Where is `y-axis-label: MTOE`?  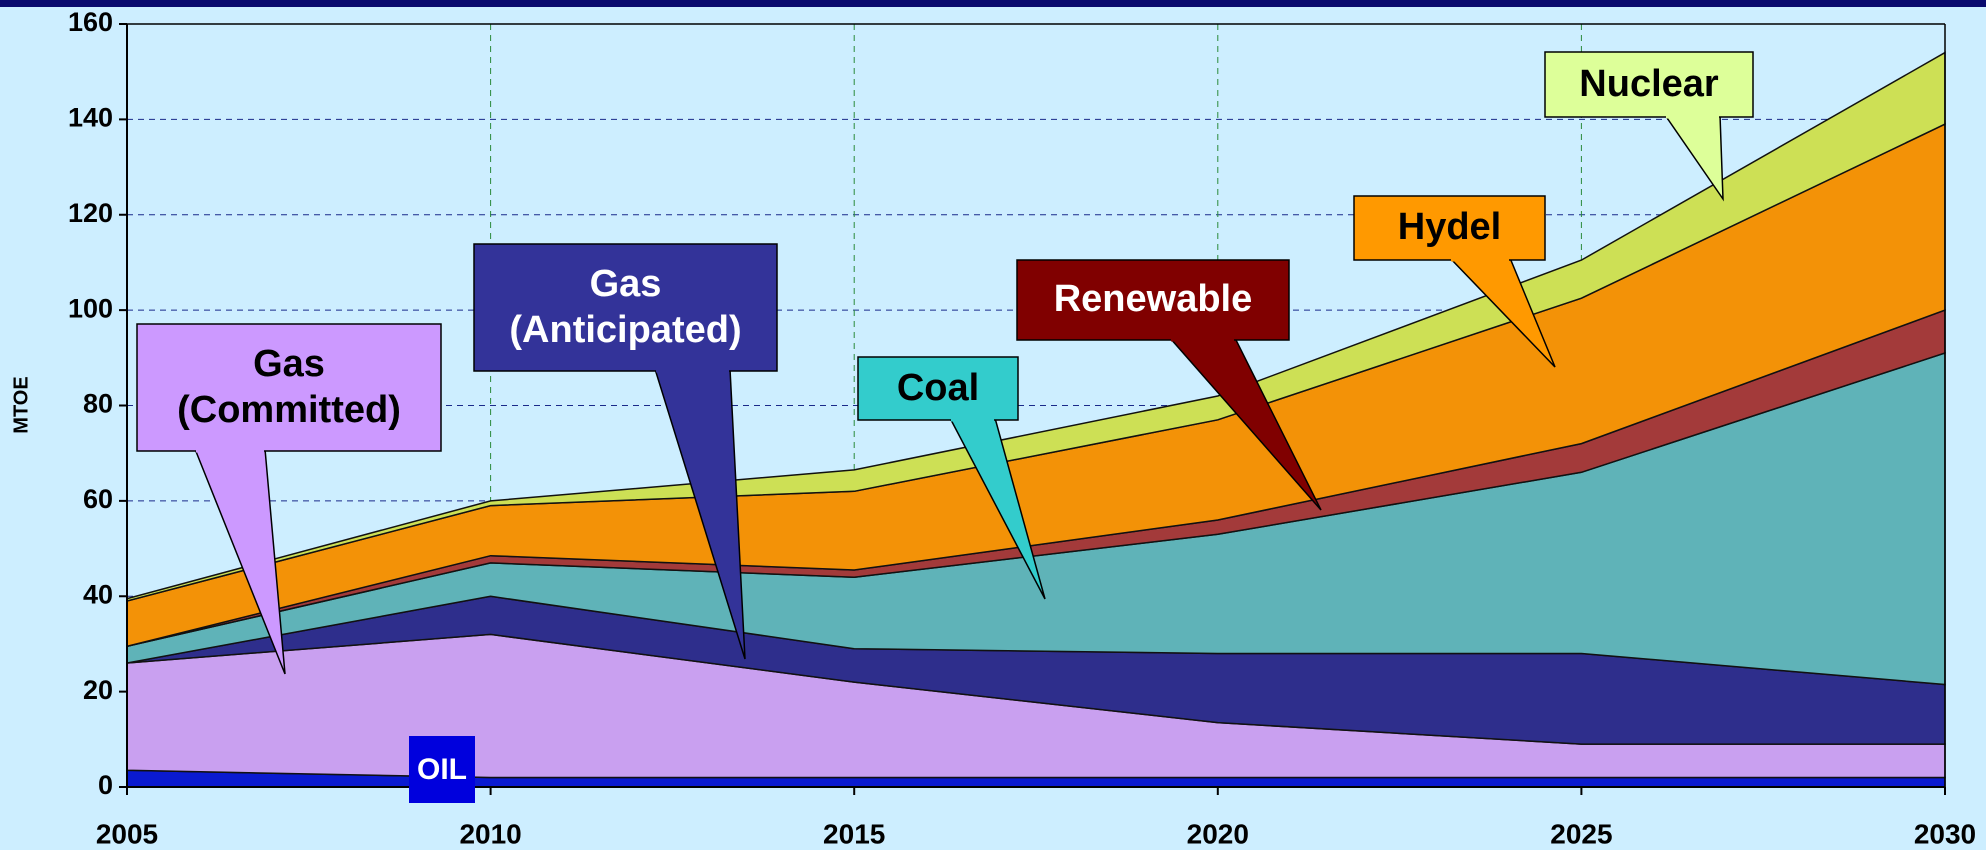 y-axis-label: MTOE is located at coordinates (21, 404).